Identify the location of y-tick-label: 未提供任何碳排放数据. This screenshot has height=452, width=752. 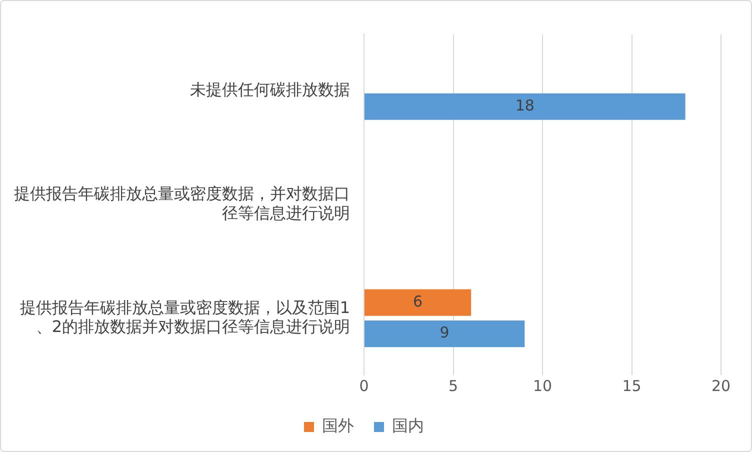
(270, 90).